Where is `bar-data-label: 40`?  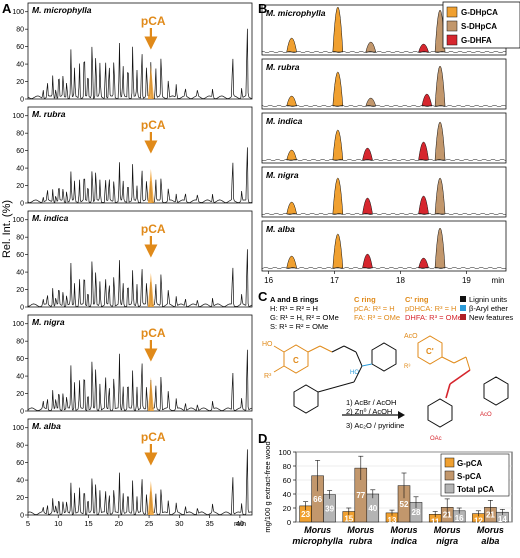 bar-data-label: 40 is located at coordinates (372, 508).